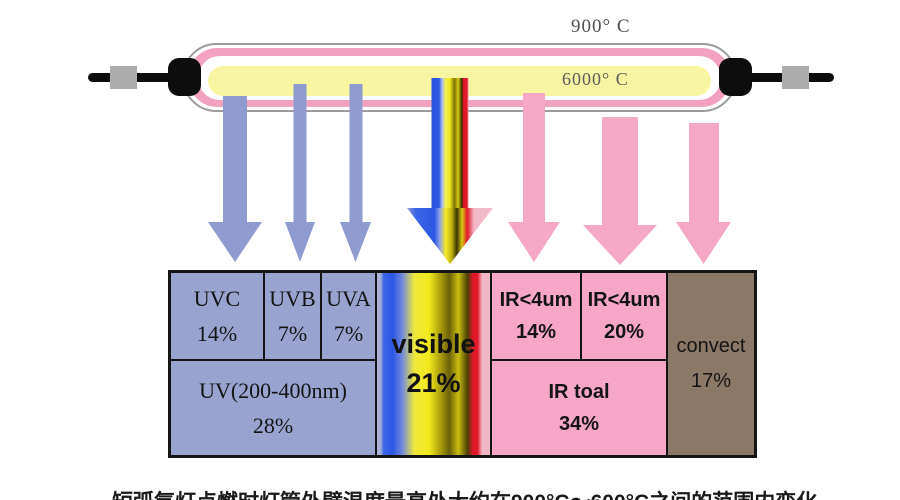 Image resolution: width=900 pixels, height=500 pixels. What do you see at coordinates (184, 77) in the screenshot?
I see `left-electrode-seal` at bounding box center [184, 77].